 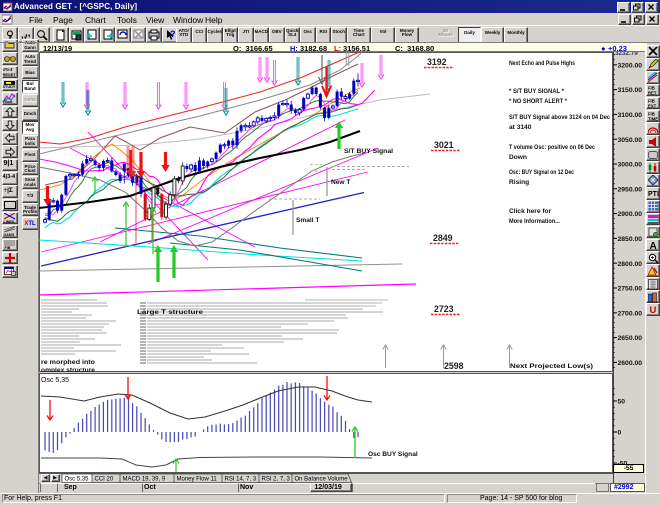 What do you see at coordinates (340, 182) in the screenshot?
I see `svg-text: New T` at bounding box center [340, 182].